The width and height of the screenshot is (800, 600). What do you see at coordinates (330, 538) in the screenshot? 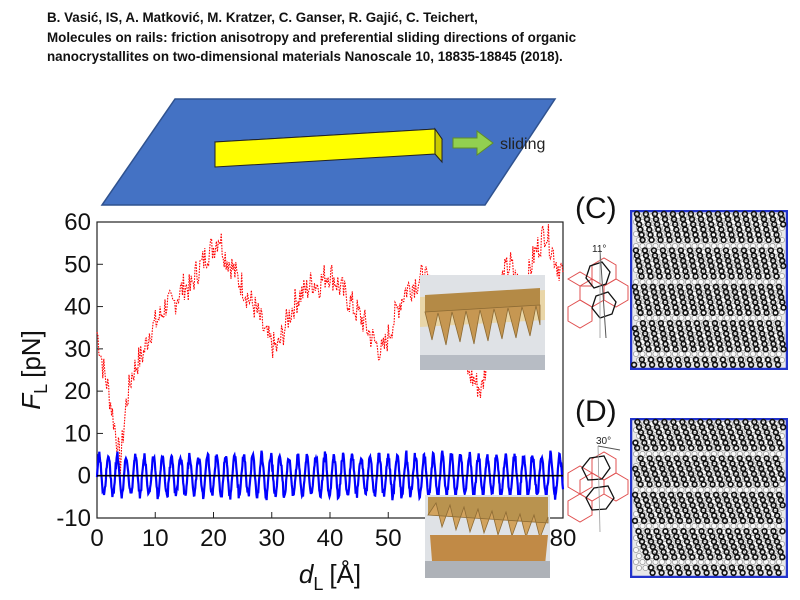
I see `x-tick-label: 40` at bounding box center [330, 538].